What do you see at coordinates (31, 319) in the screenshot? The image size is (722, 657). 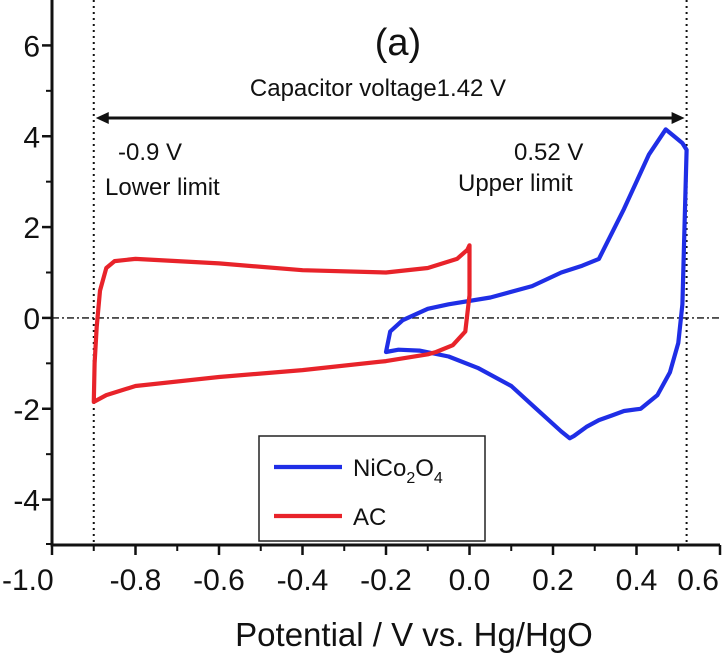 I see `y-tick-label: 0` at bounding box center [31, 319].